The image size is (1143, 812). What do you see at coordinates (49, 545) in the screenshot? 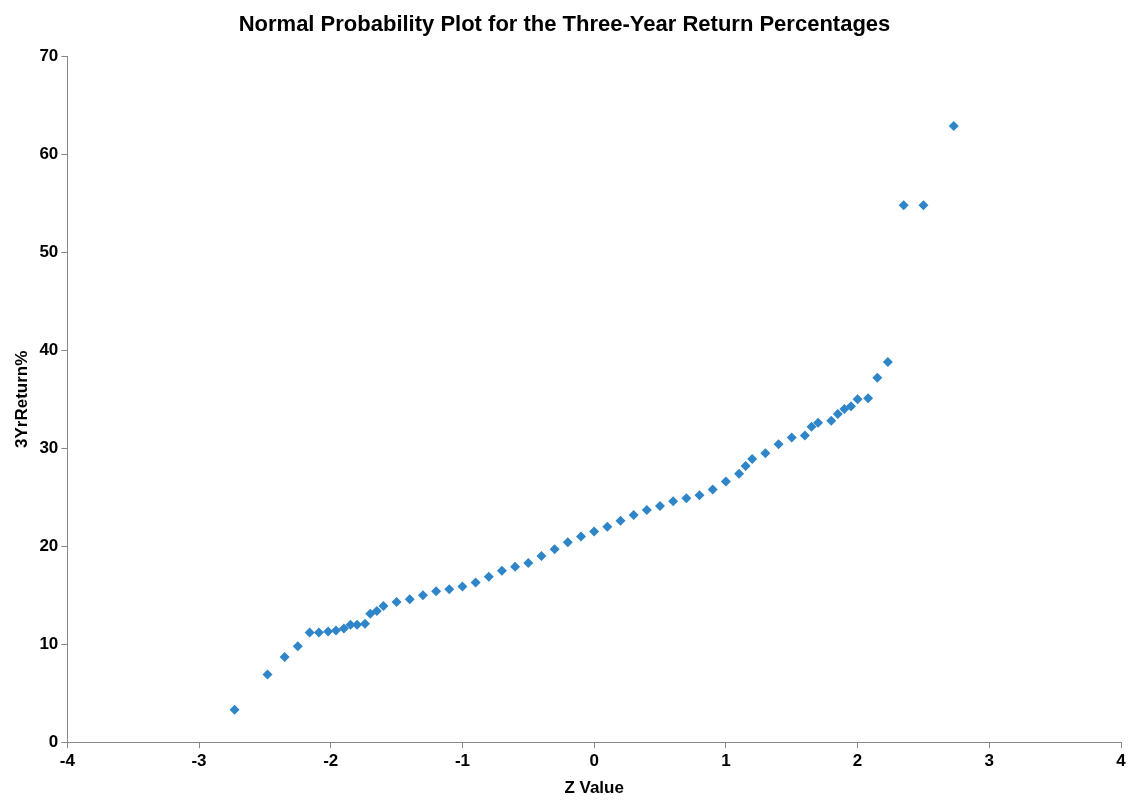
I see `y-tick-label: 20` at bounding box center [49, 545].